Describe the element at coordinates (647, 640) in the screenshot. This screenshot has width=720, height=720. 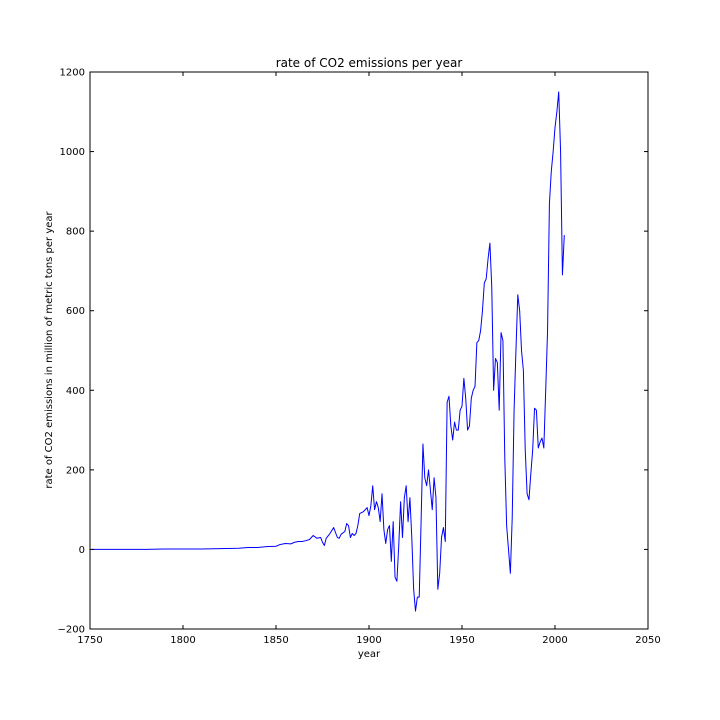
I see `x-tick-label: 2050` at that location.